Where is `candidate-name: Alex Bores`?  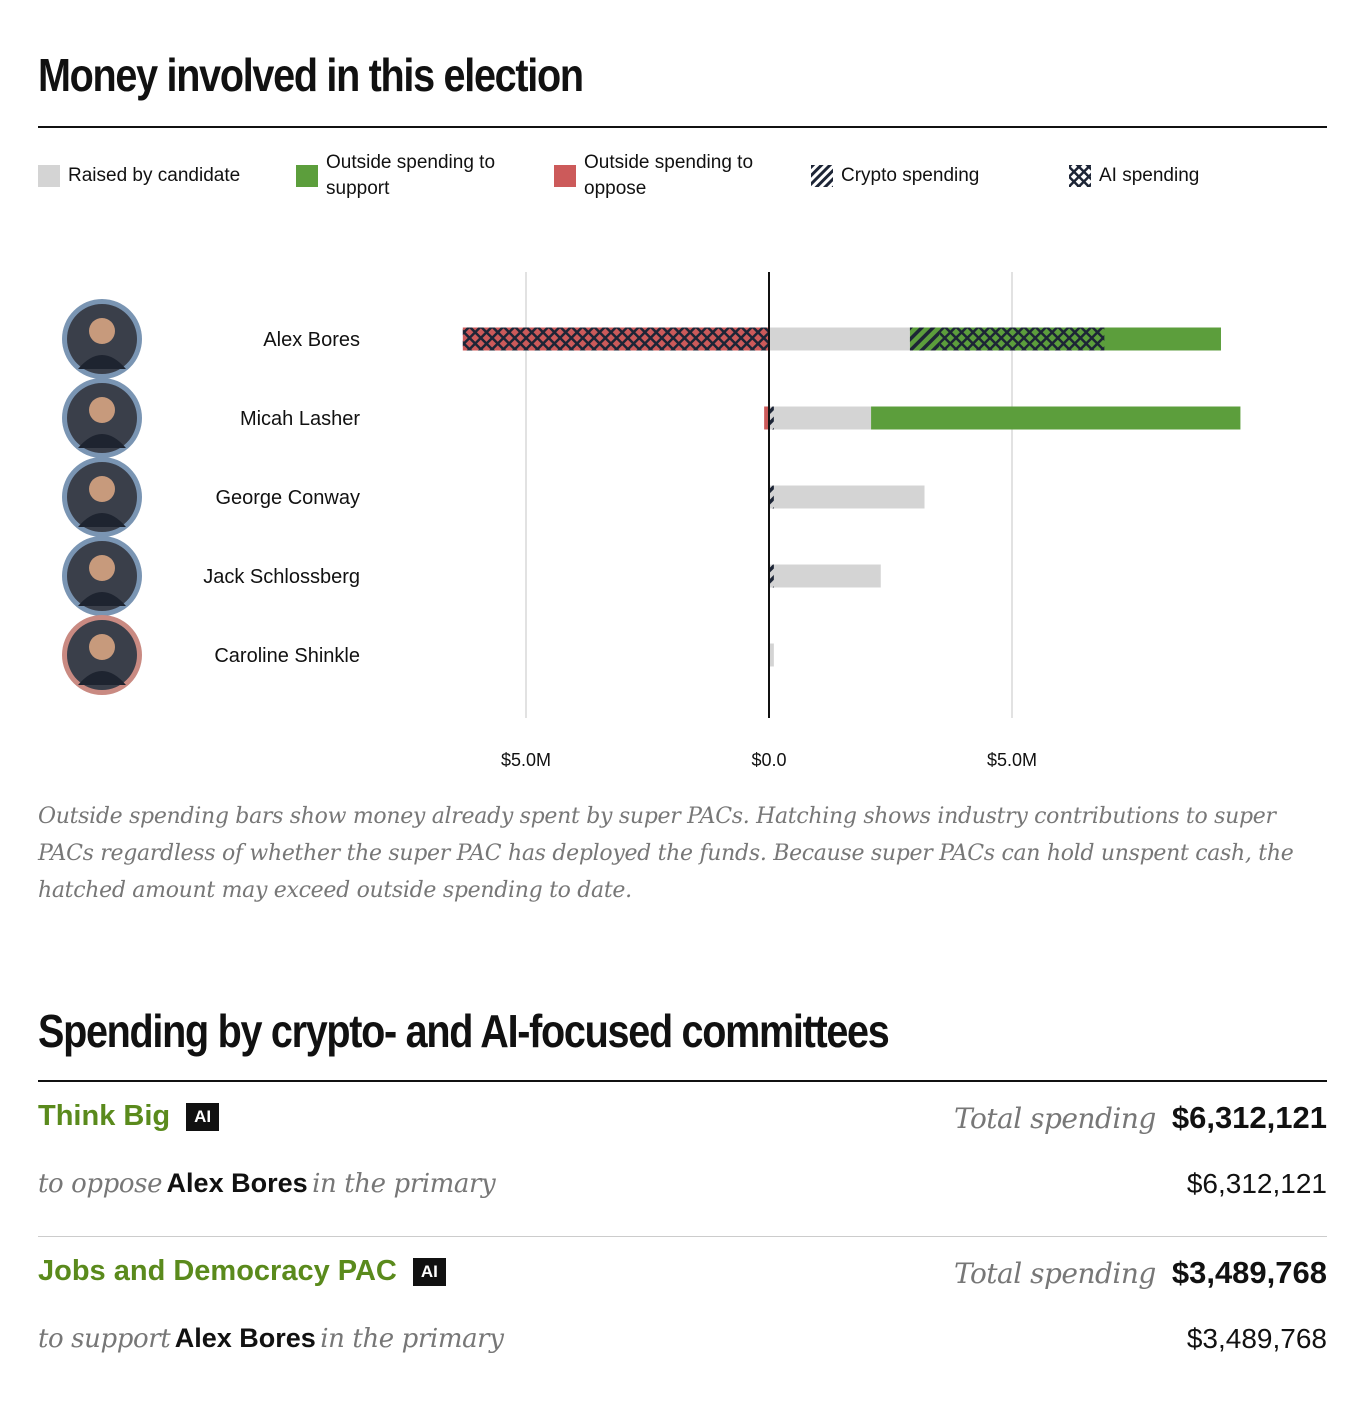
candidate-name: Alex Bores is located at coordinates (311, 340).